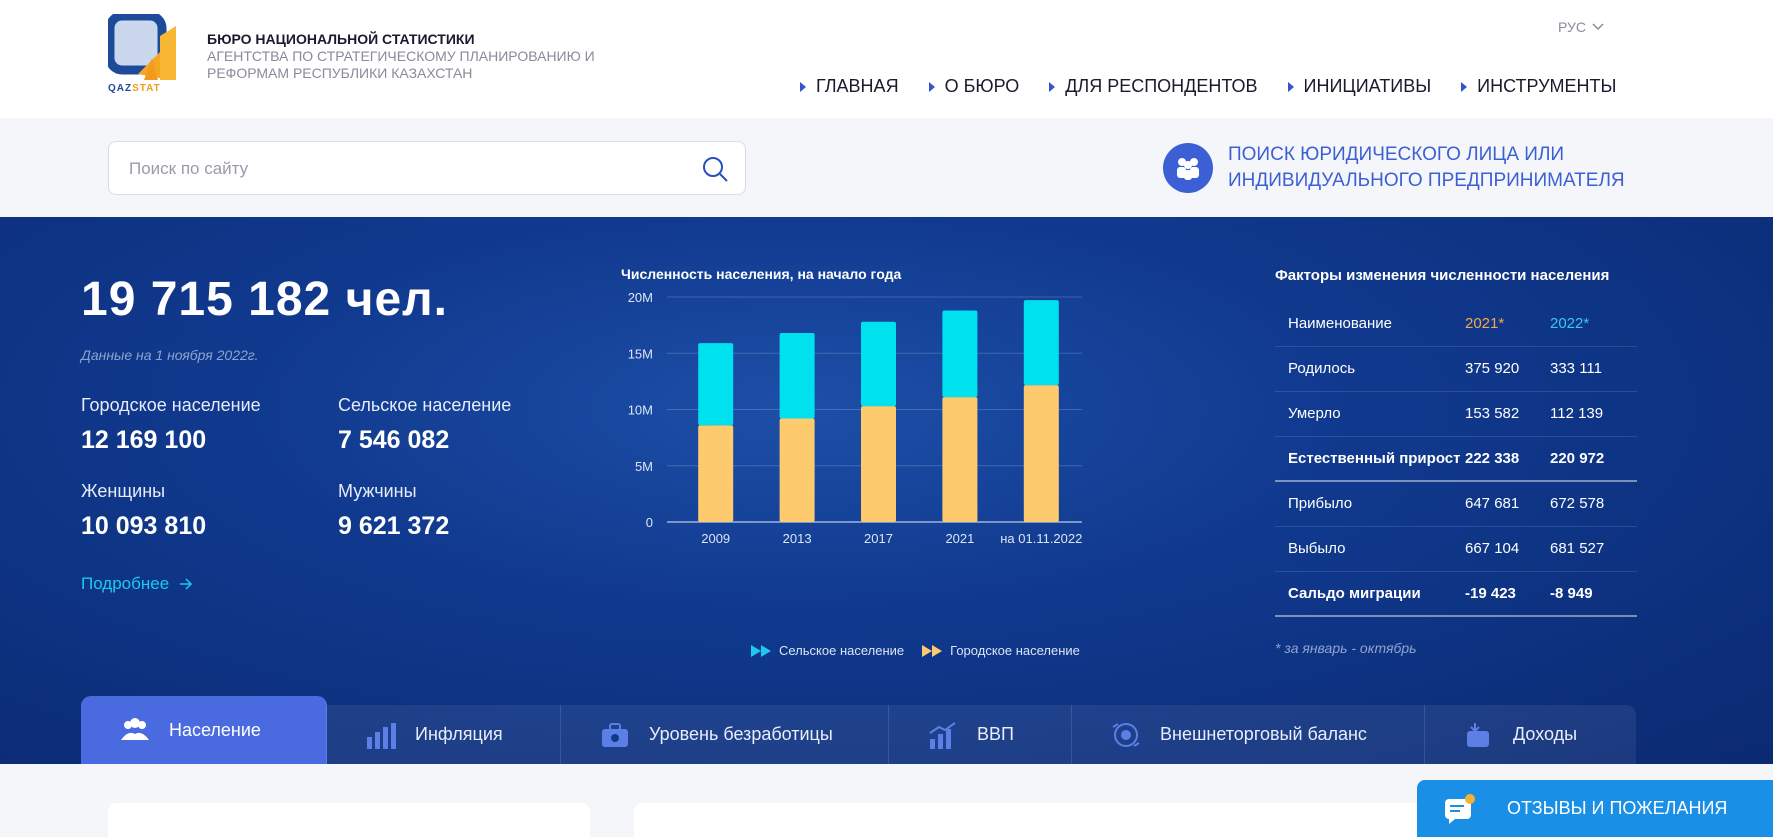  What do you see at coordinates (409, 169) in the screenshot?
I see `search-input` at bounding box center [409, 169].